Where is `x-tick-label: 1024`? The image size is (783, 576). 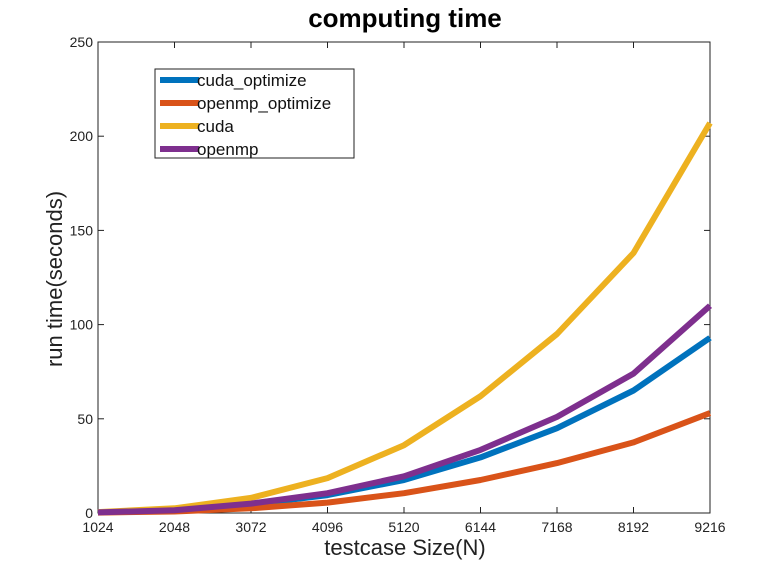 x-tick-label: 1024 is located at coordinates (97, 527).